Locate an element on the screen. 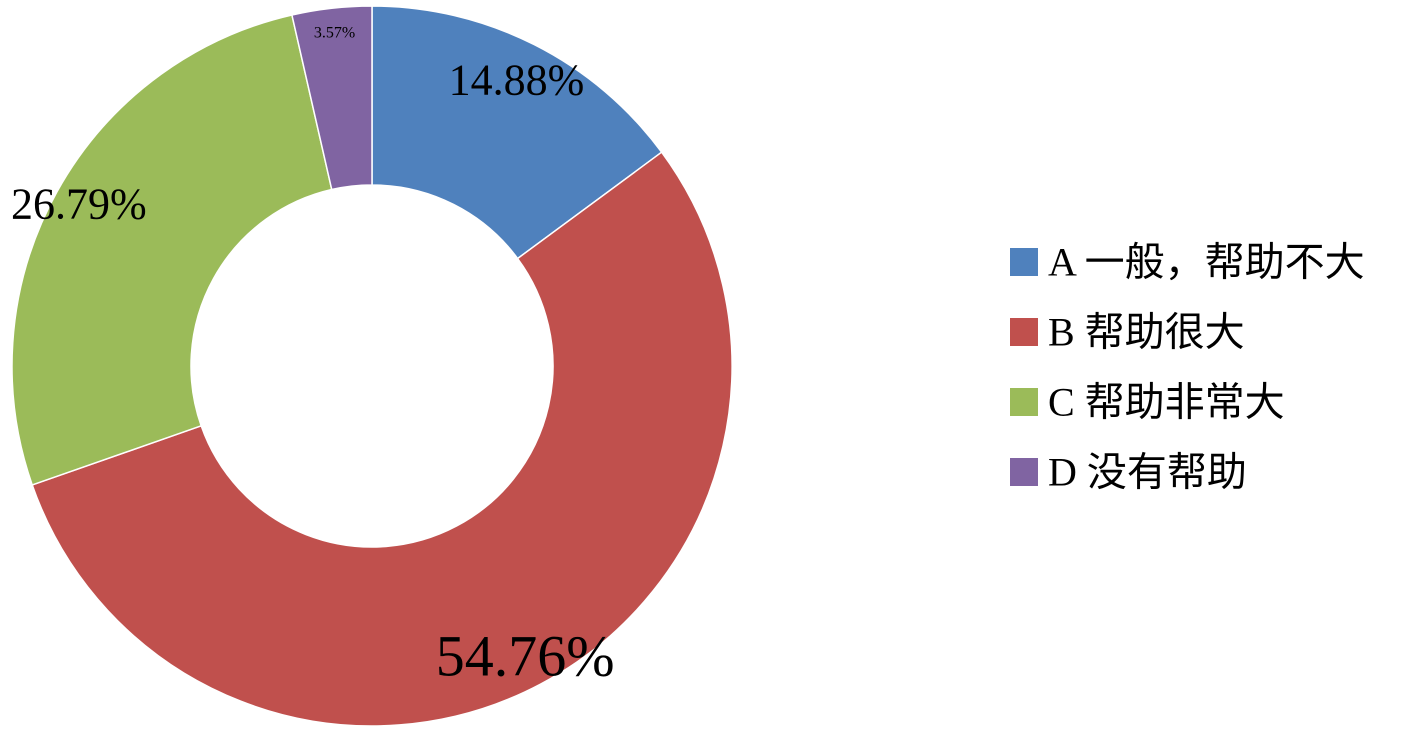 This screenshot has height=736, width=1417. slice-label-c: 26.79% is located at coordinates (79, 203).